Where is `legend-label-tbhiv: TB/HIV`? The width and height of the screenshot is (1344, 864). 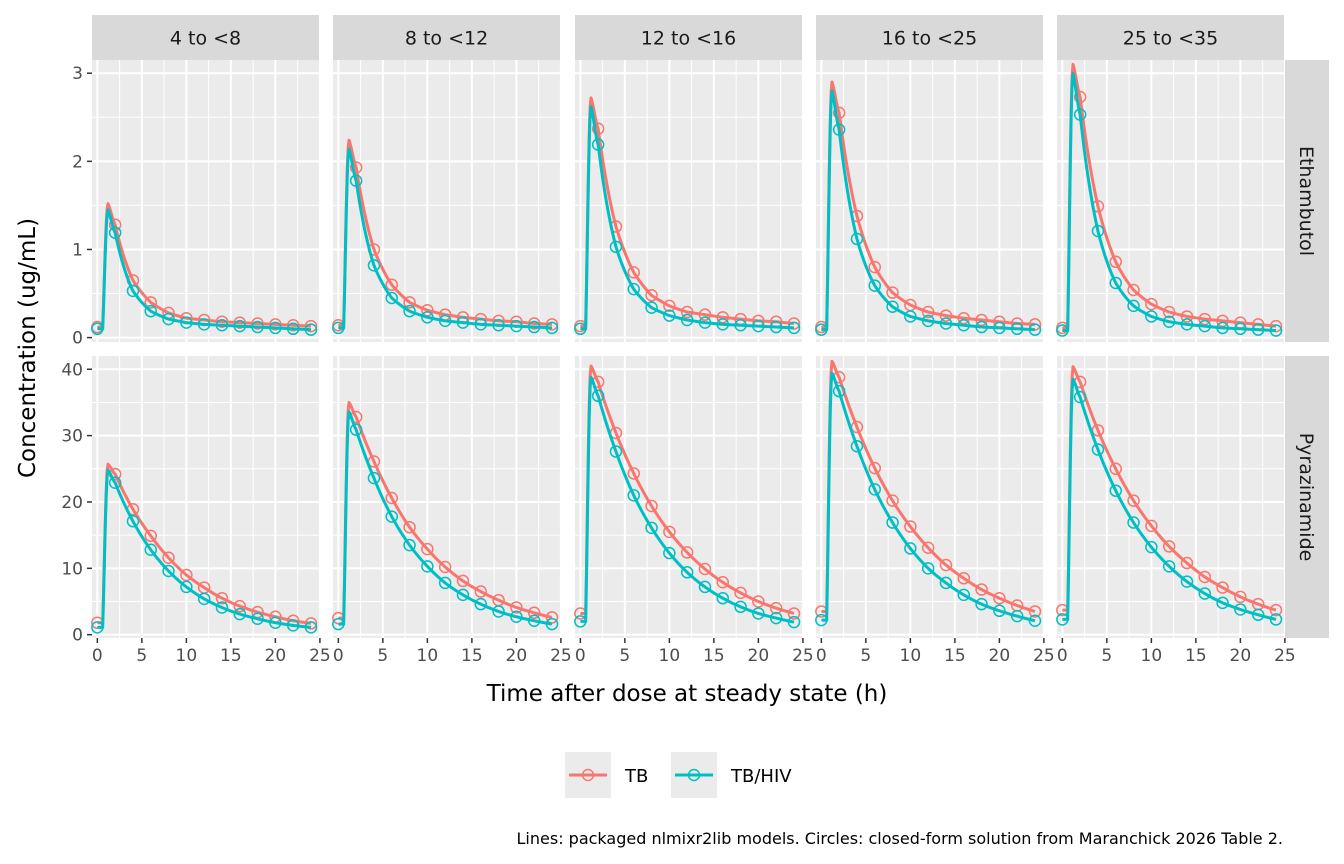 legend-label-tbhiv: TB/HIV is located at coordinates (761, 776).